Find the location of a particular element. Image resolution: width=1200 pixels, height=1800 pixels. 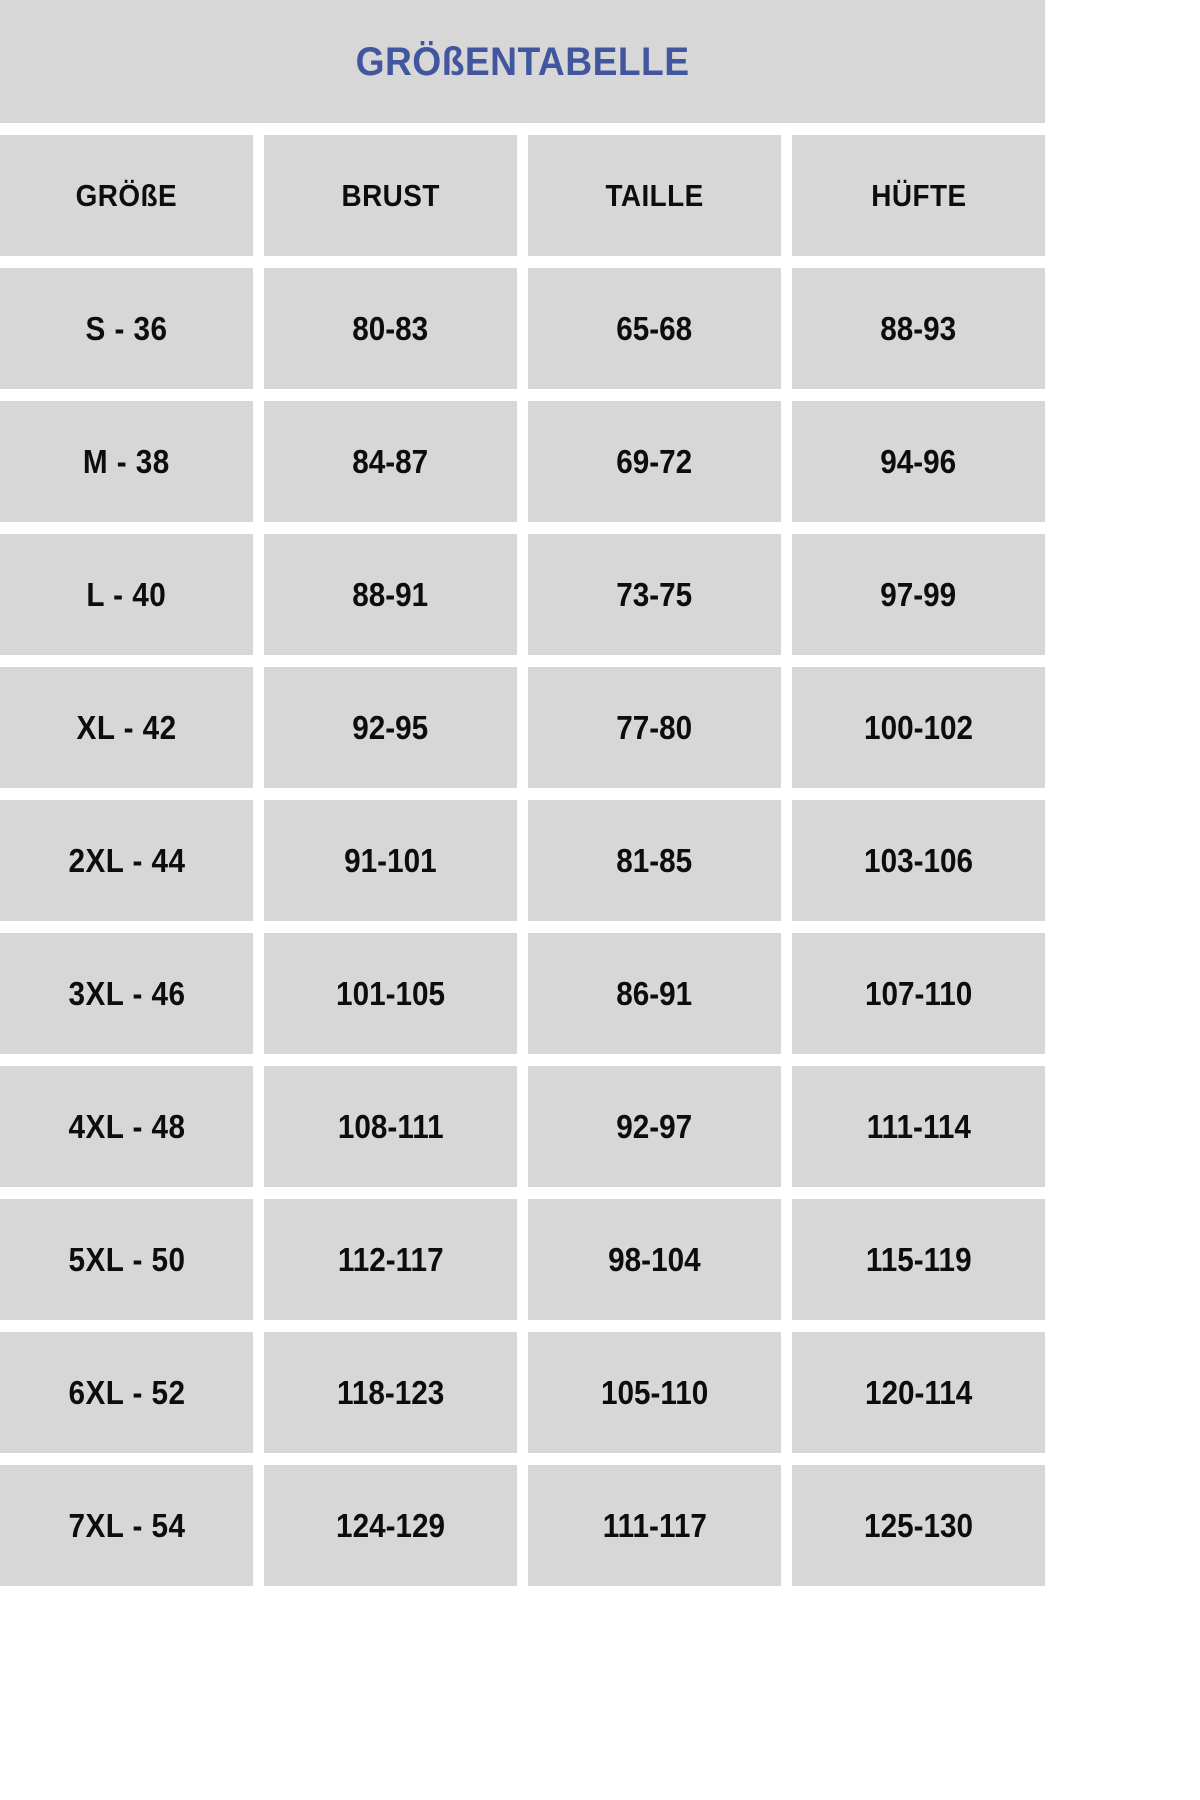

cell-value: 111-117 is located at coordinates (654, 1525).